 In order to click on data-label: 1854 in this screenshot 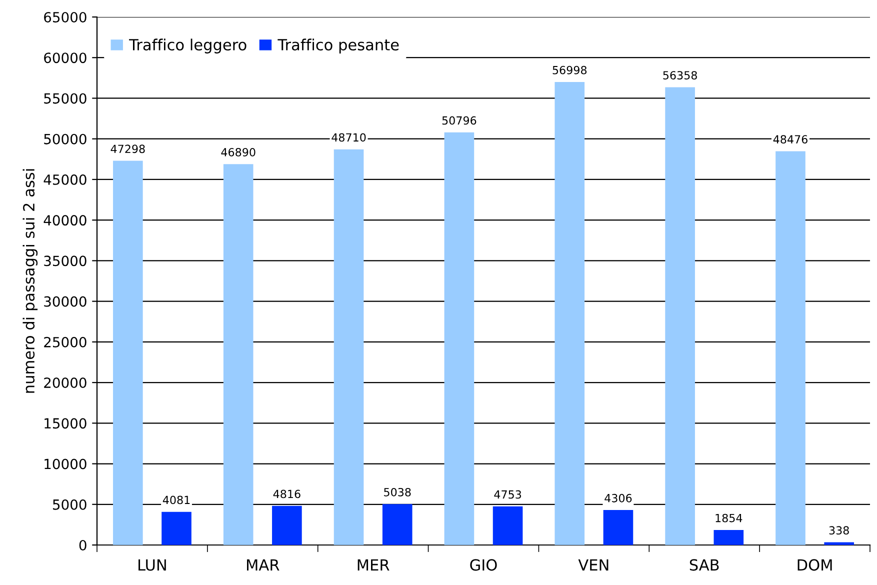, I will do `click(729, 518)`.